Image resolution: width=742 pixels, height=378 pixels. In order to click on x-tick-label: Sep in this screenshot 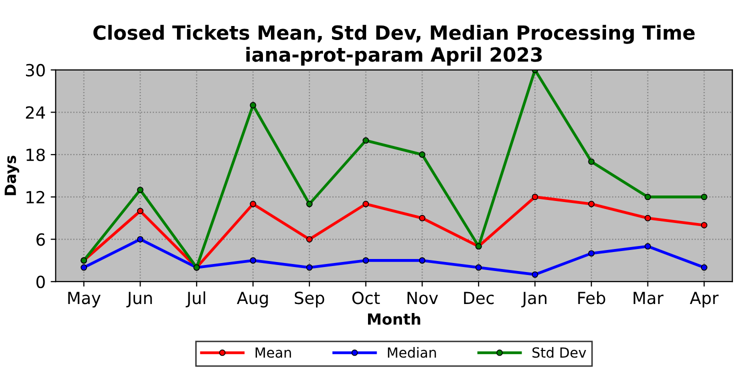, I will do `click(309, 300)`.